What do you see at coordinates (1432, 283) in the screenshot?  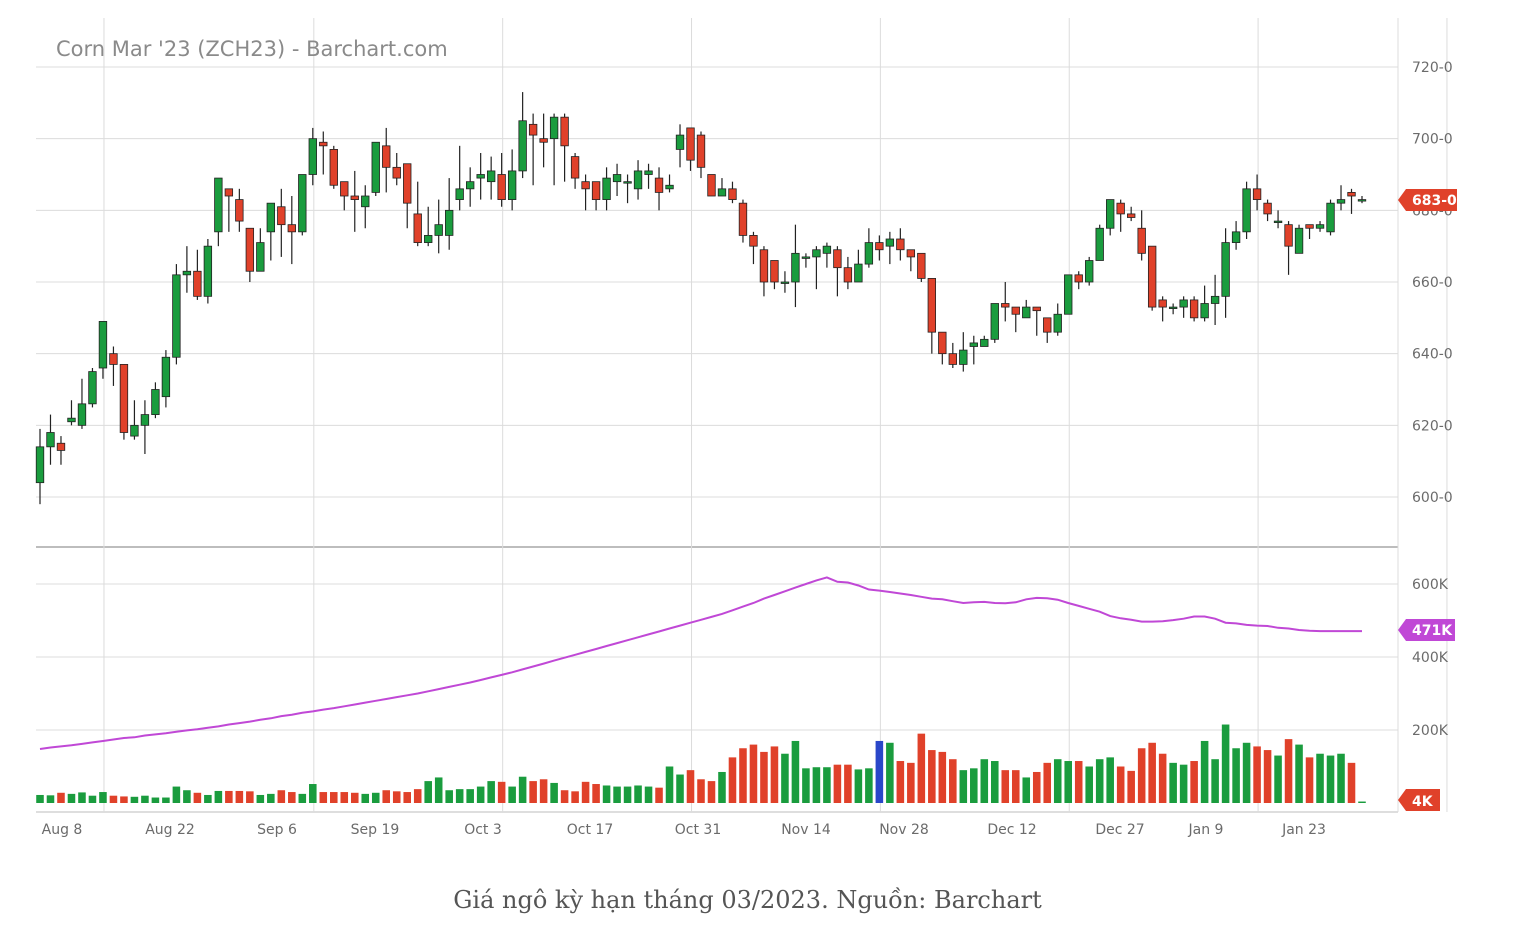 I see `price-tick-label: 660-0` at bounding box center [1432, 283].